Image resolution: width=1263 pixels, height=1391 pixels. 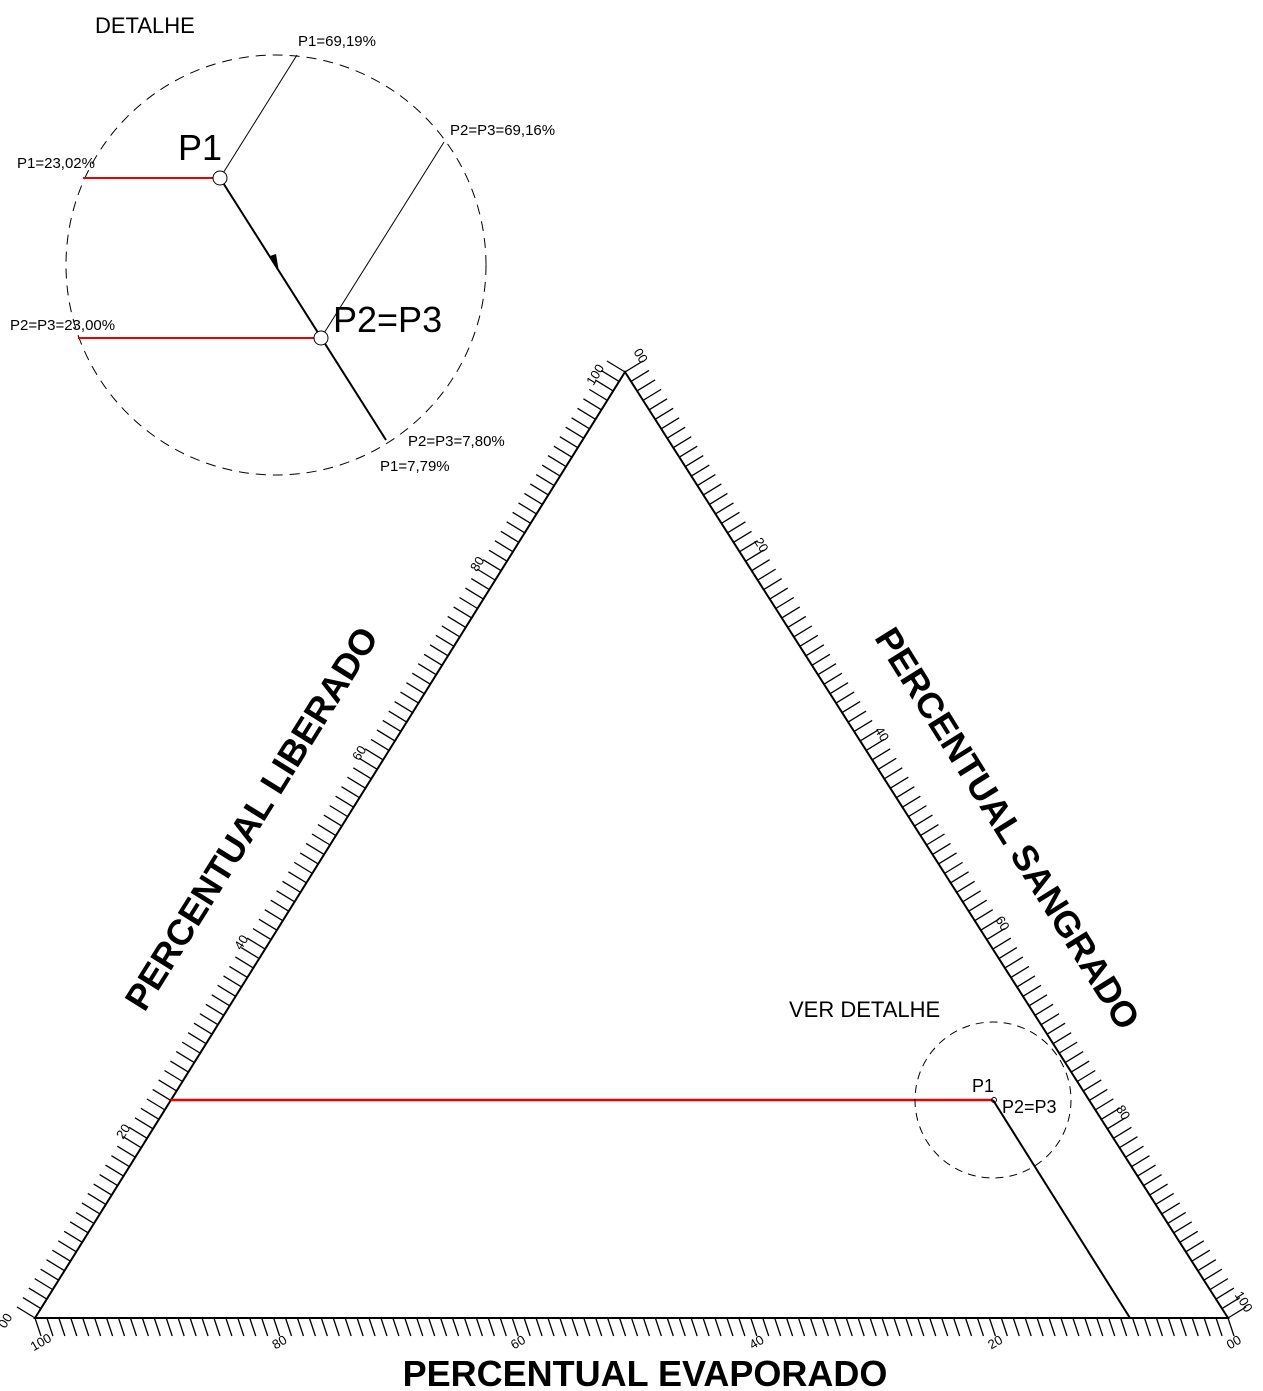 I want to click on tick-label: 40, so click(x=757, y=1342).